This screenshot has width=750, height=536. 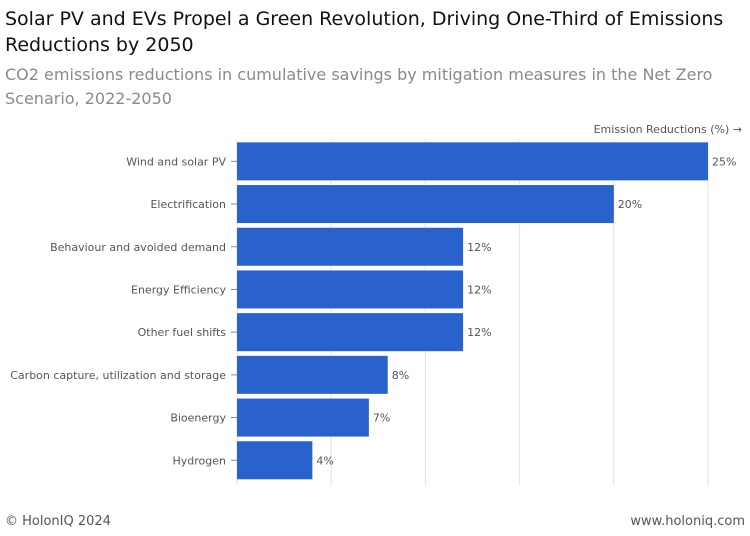 I want to click on category-label: Carbon capture, utilization and storage, so click(x=118, y=375).